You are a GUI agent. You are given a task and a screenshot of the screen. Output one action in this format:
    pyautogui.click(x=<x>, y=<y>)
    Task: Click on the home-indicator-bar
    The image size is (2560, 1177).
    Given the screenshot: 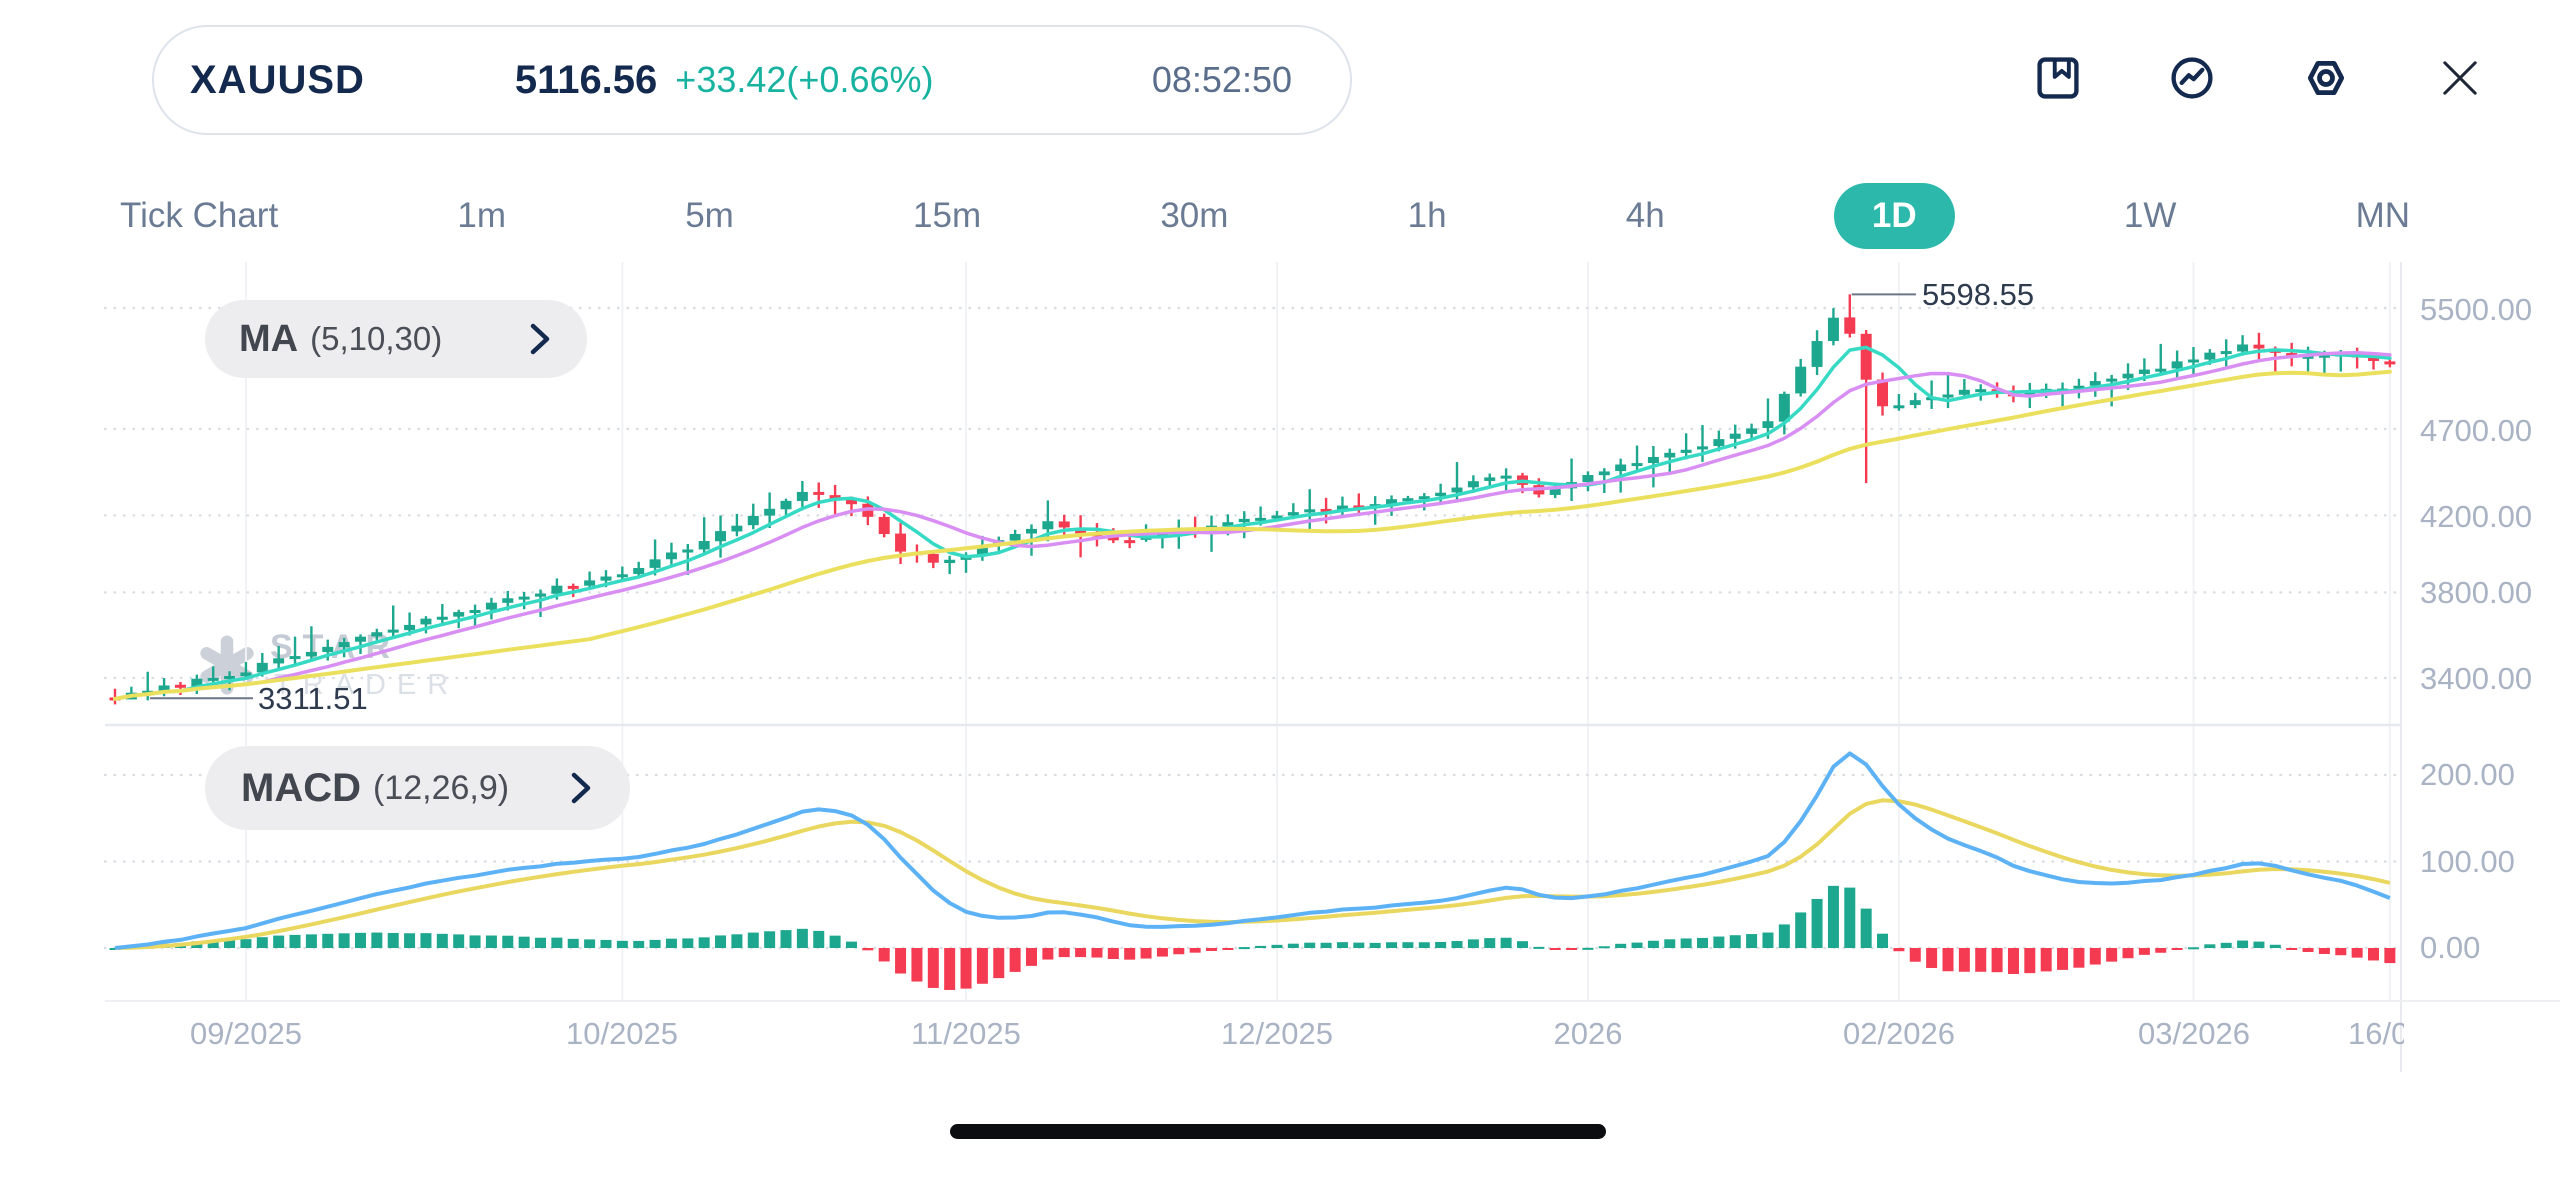 What is the action you would take?
    pyautogui.click(x=1278, y=1131)
    